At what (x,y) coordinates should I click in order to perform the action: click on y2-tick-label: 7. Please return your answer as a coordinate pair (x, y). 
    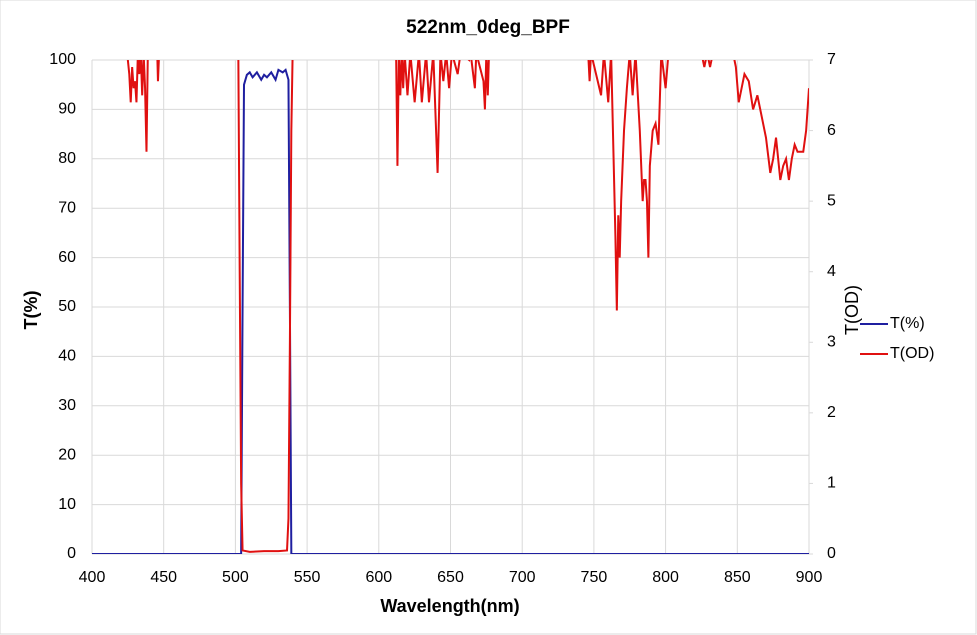
    Looking at the image, I should click on (831, 59).